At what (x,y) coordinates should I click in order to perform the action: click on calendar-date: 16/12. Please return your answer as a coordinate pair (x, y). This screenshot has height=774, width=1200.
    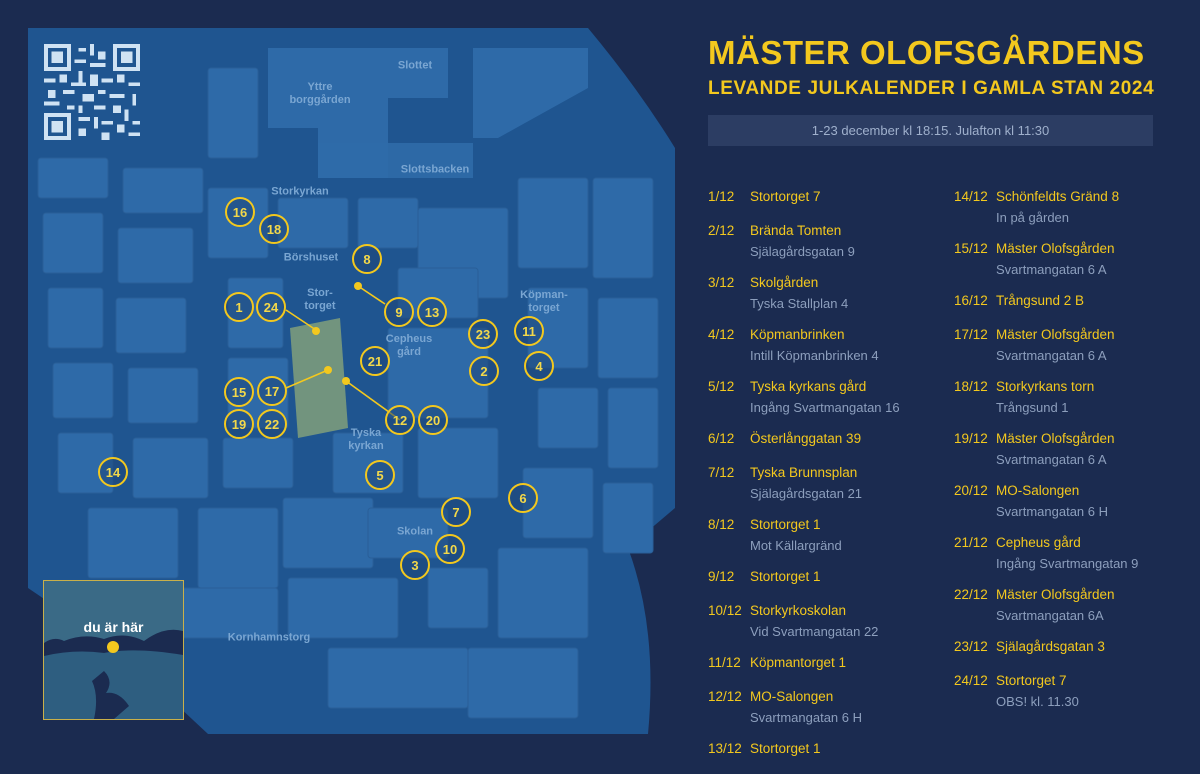
    Looking at the image, I should click on (971, 300).